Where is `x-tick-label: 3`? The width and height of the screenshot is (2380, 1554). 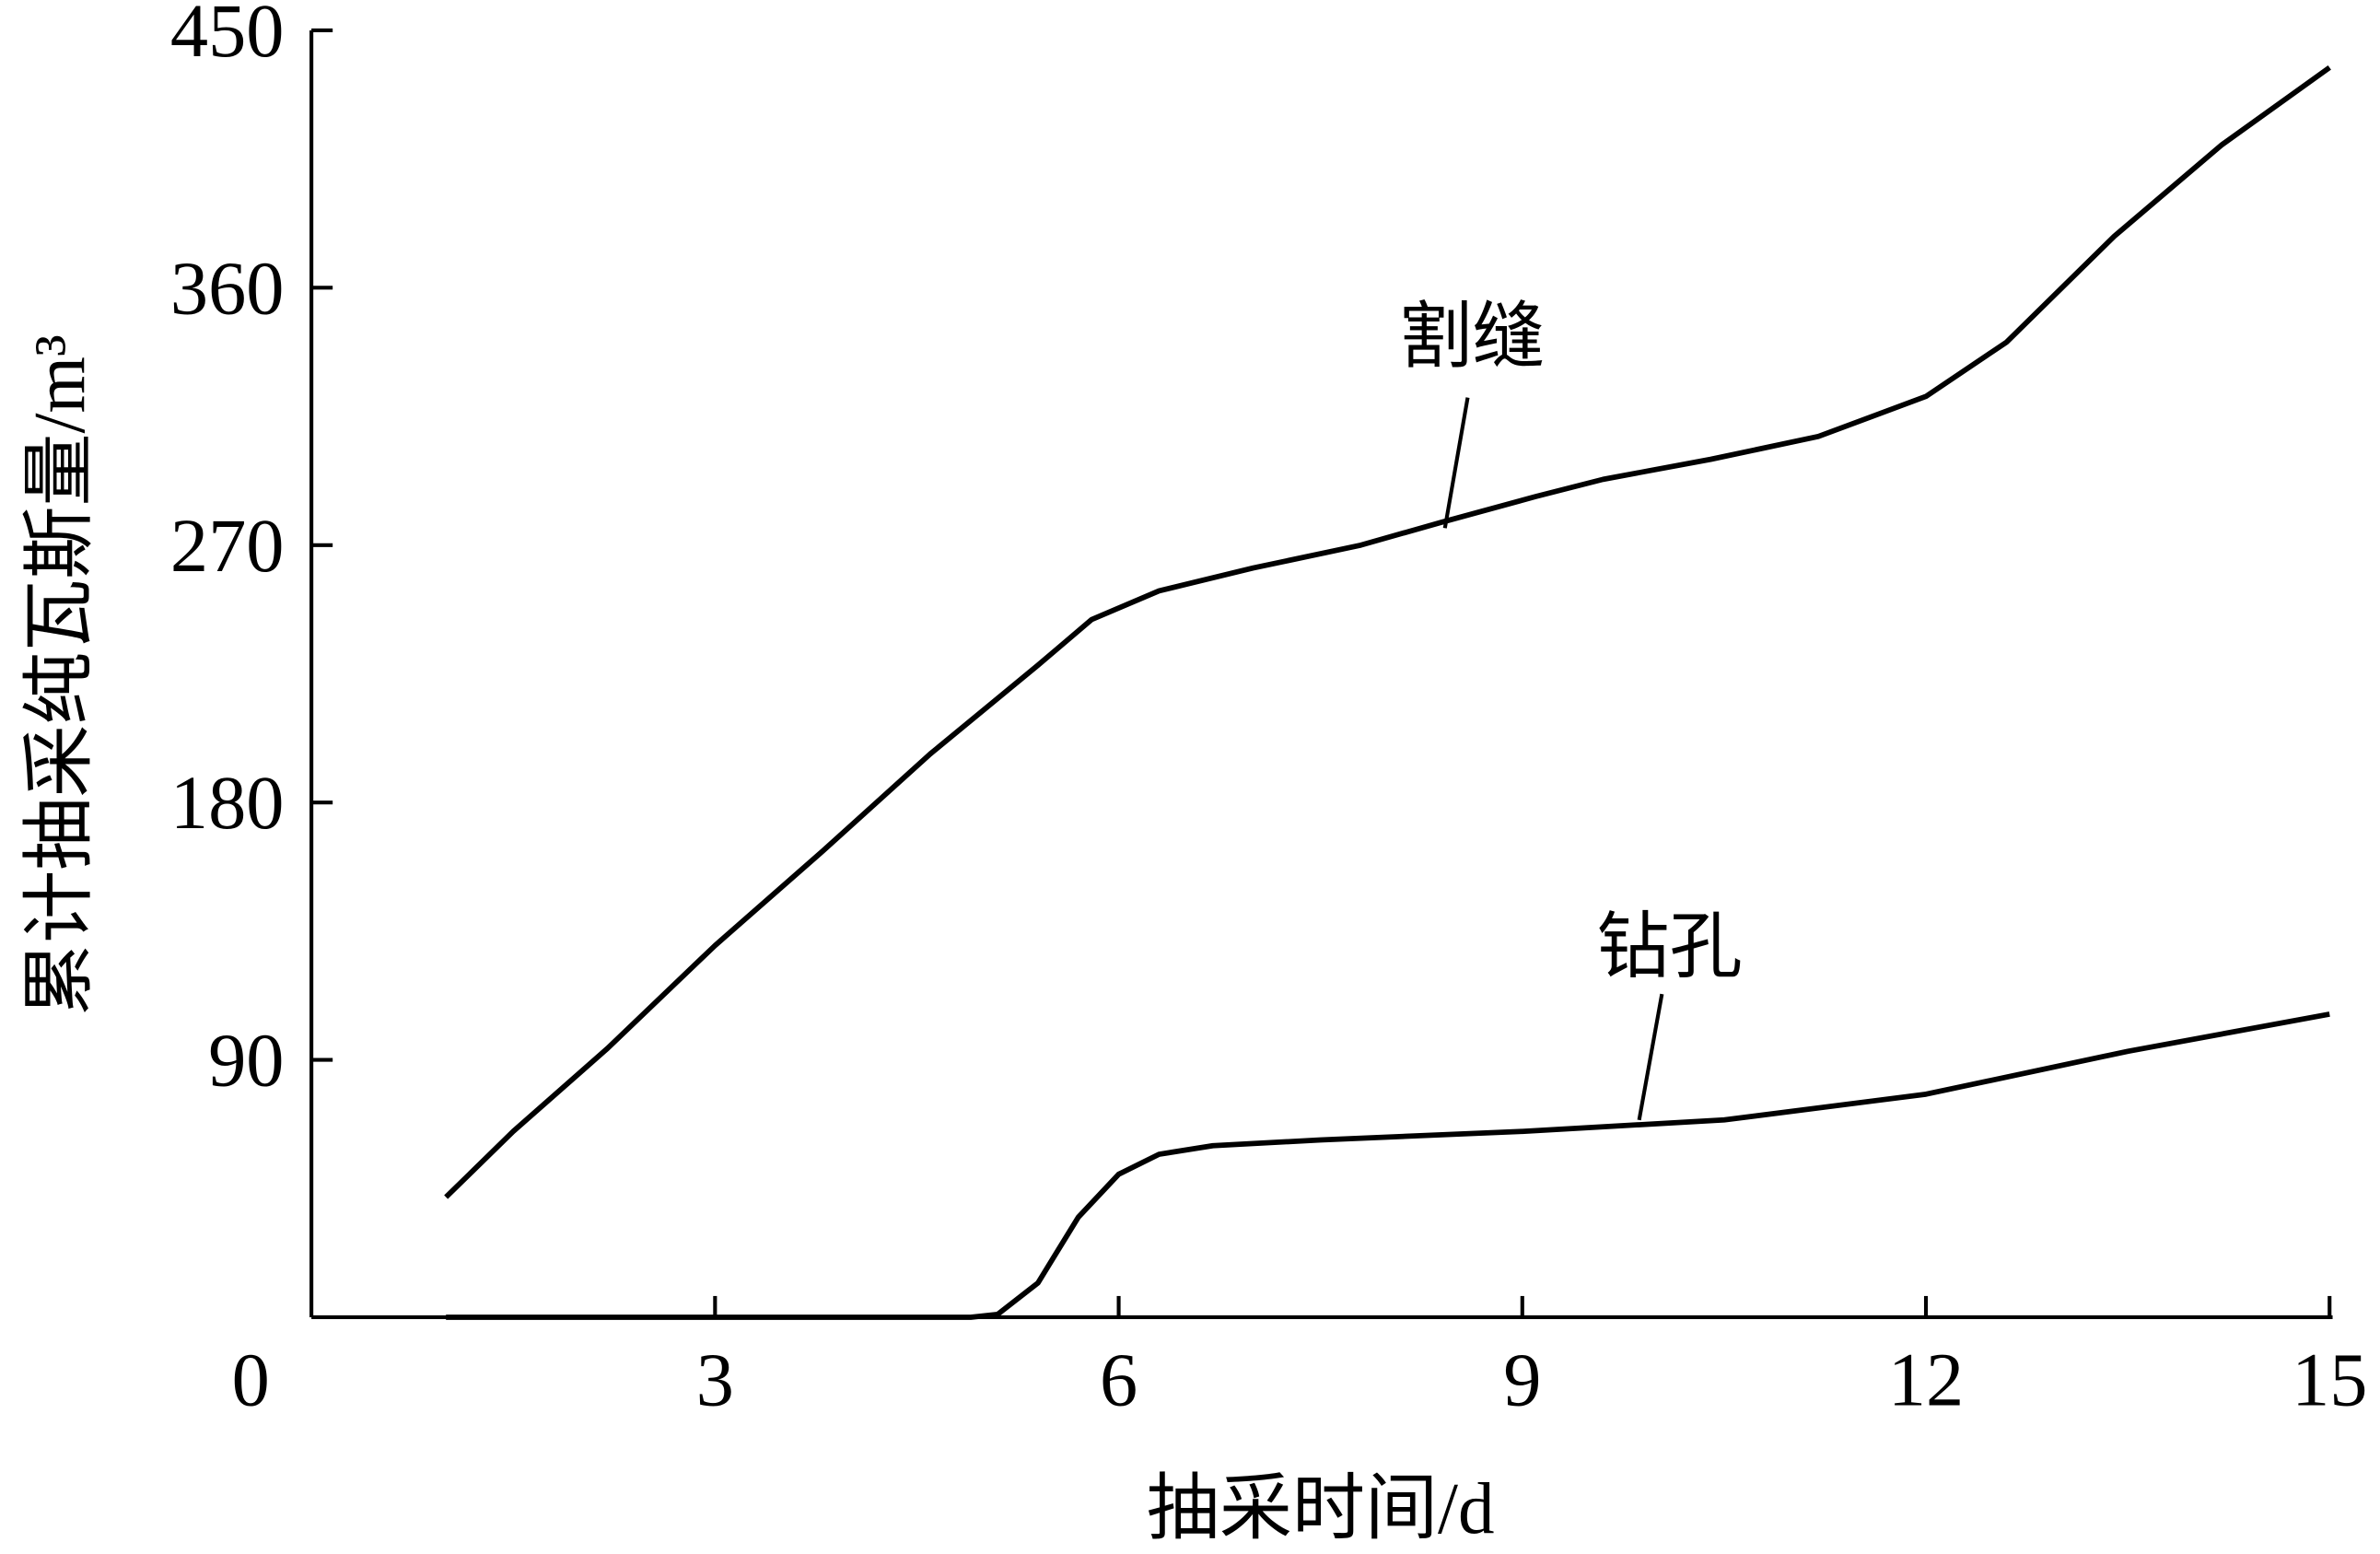
x-tick-label: 3 is located at coordinates (715, 1380).